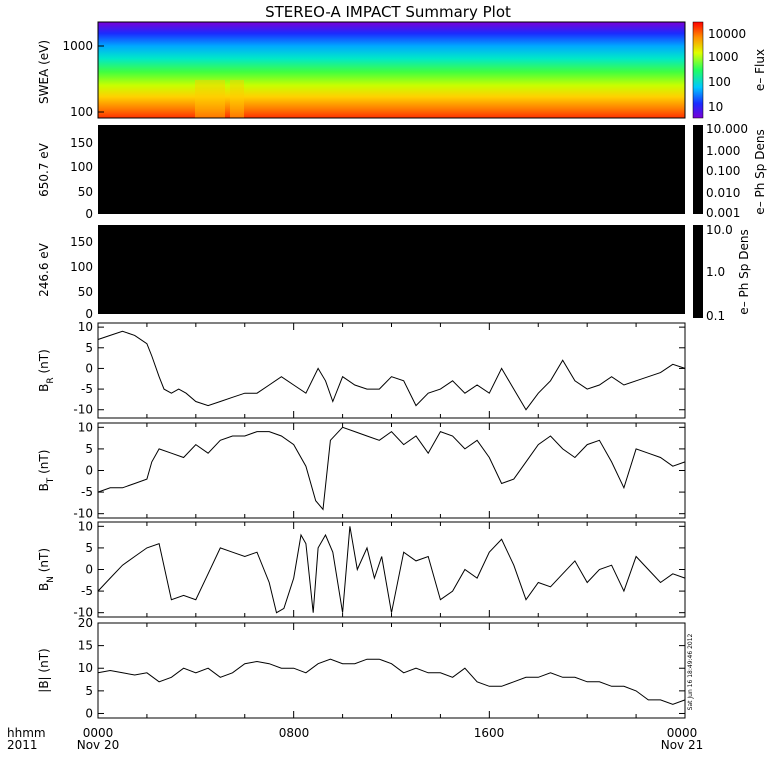 The width and height of the screenshot is (780, 780). Describe the element at coordinates (85, 668) in the screenshot. I see `bmag-ytick-label: 10` at that location.